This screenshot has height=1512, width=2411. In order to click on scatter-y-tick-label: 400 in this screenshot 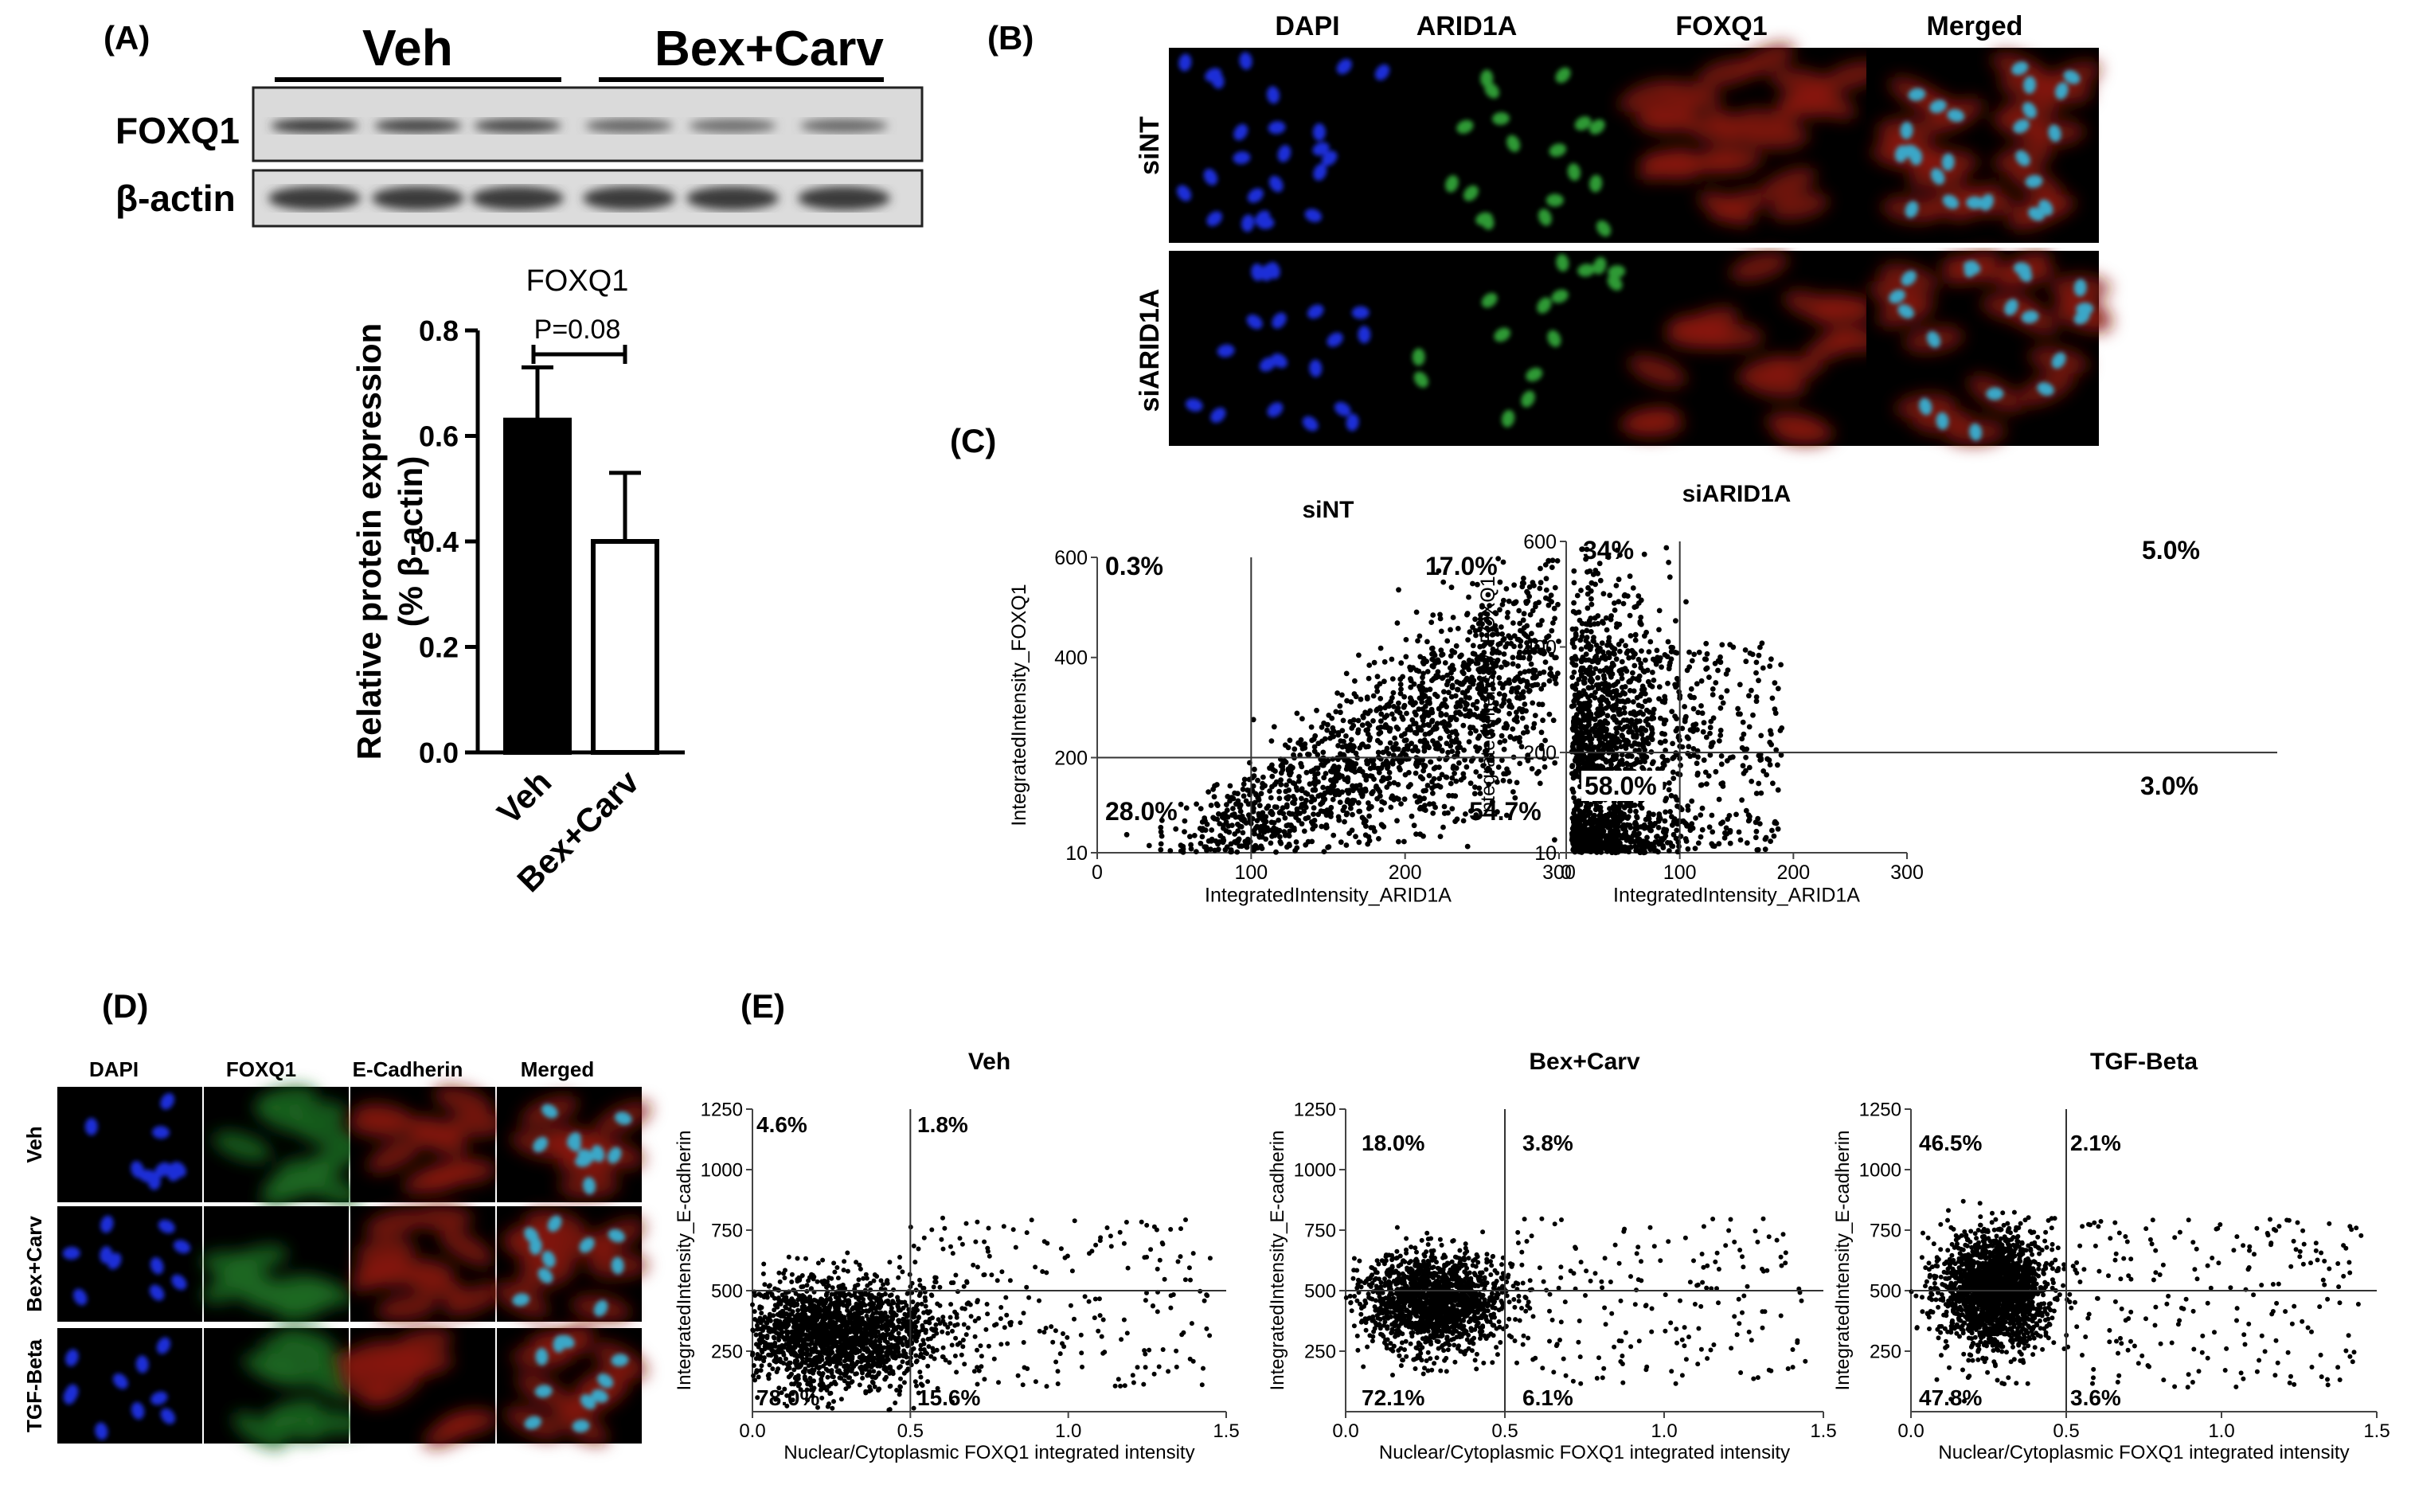, I will do `click(1540, 647)`.